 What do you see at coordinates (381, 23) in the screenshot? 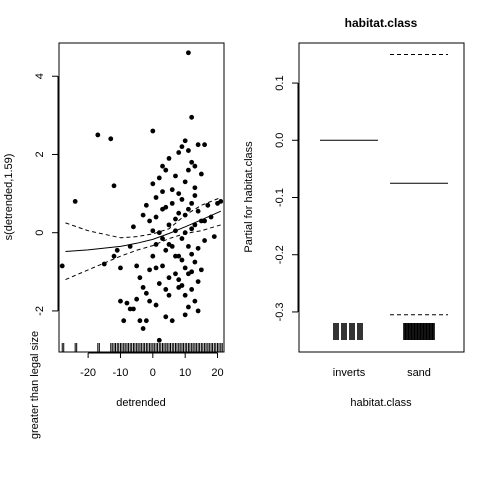
I see `right-chart-title: habitat.class` at bounding box center [381, 23].